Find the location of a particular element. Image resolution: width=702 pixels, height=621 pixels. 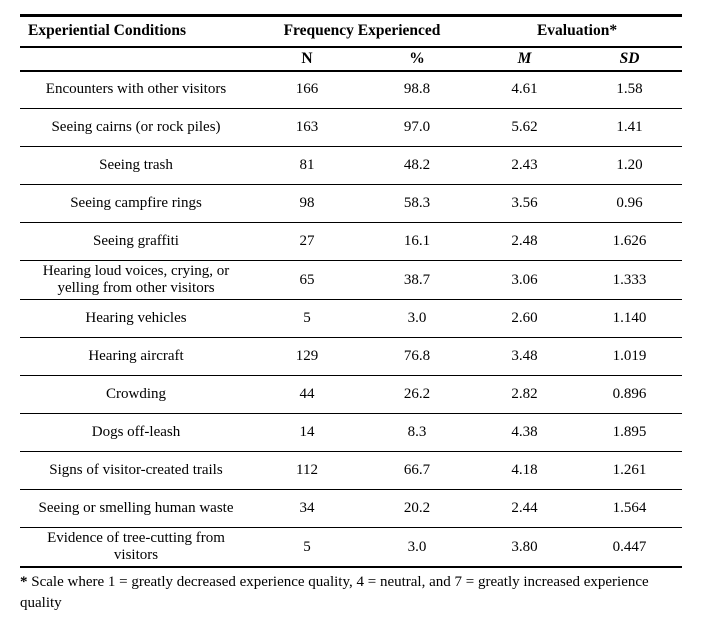

percent-value: 16.1 is located at coordinates (417, 241).